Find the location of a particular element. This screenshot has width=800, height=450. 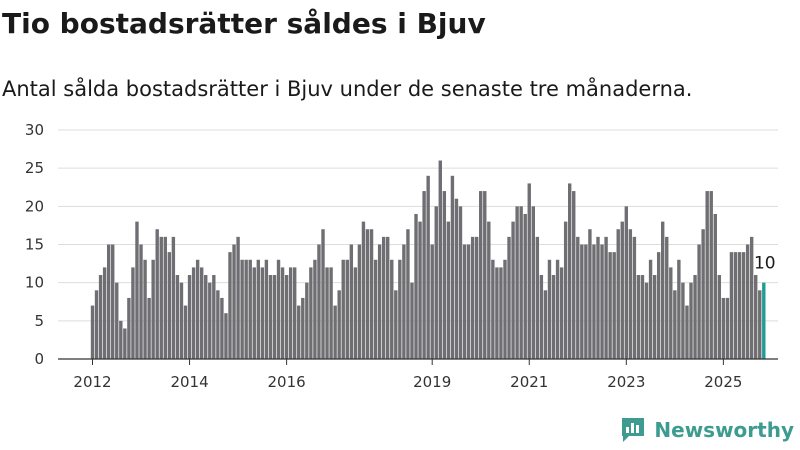

y-tick-label: 5 is located at coordinates (39, 321).